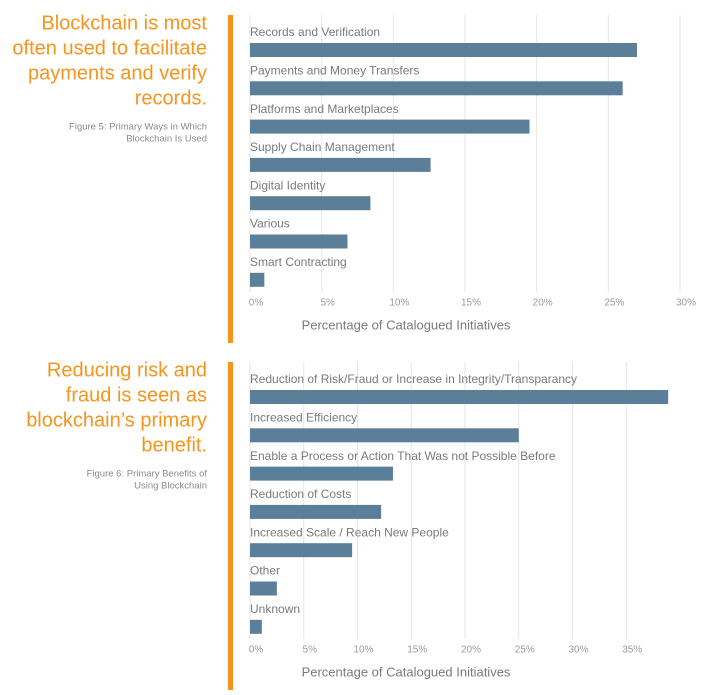 This screenshot has height=695, width=708. What do you see at coordinates (334, 70) in the screenshot?
I see `category-label: Payments and Money Transfers` at bounding box center [334, 70].